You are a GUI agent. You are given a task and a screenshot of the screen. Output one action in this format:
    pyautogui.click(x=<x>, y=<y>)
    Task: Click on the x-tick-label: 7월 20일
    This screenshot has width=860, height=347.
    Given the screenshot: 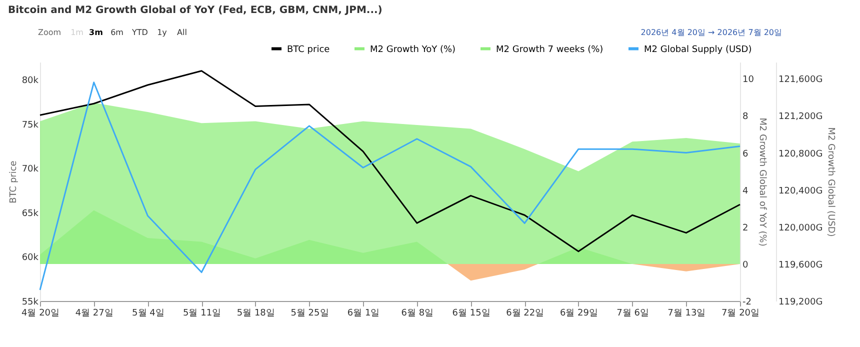 What is the action you would take?
    pyautogui.click(x=740, y=313)
    